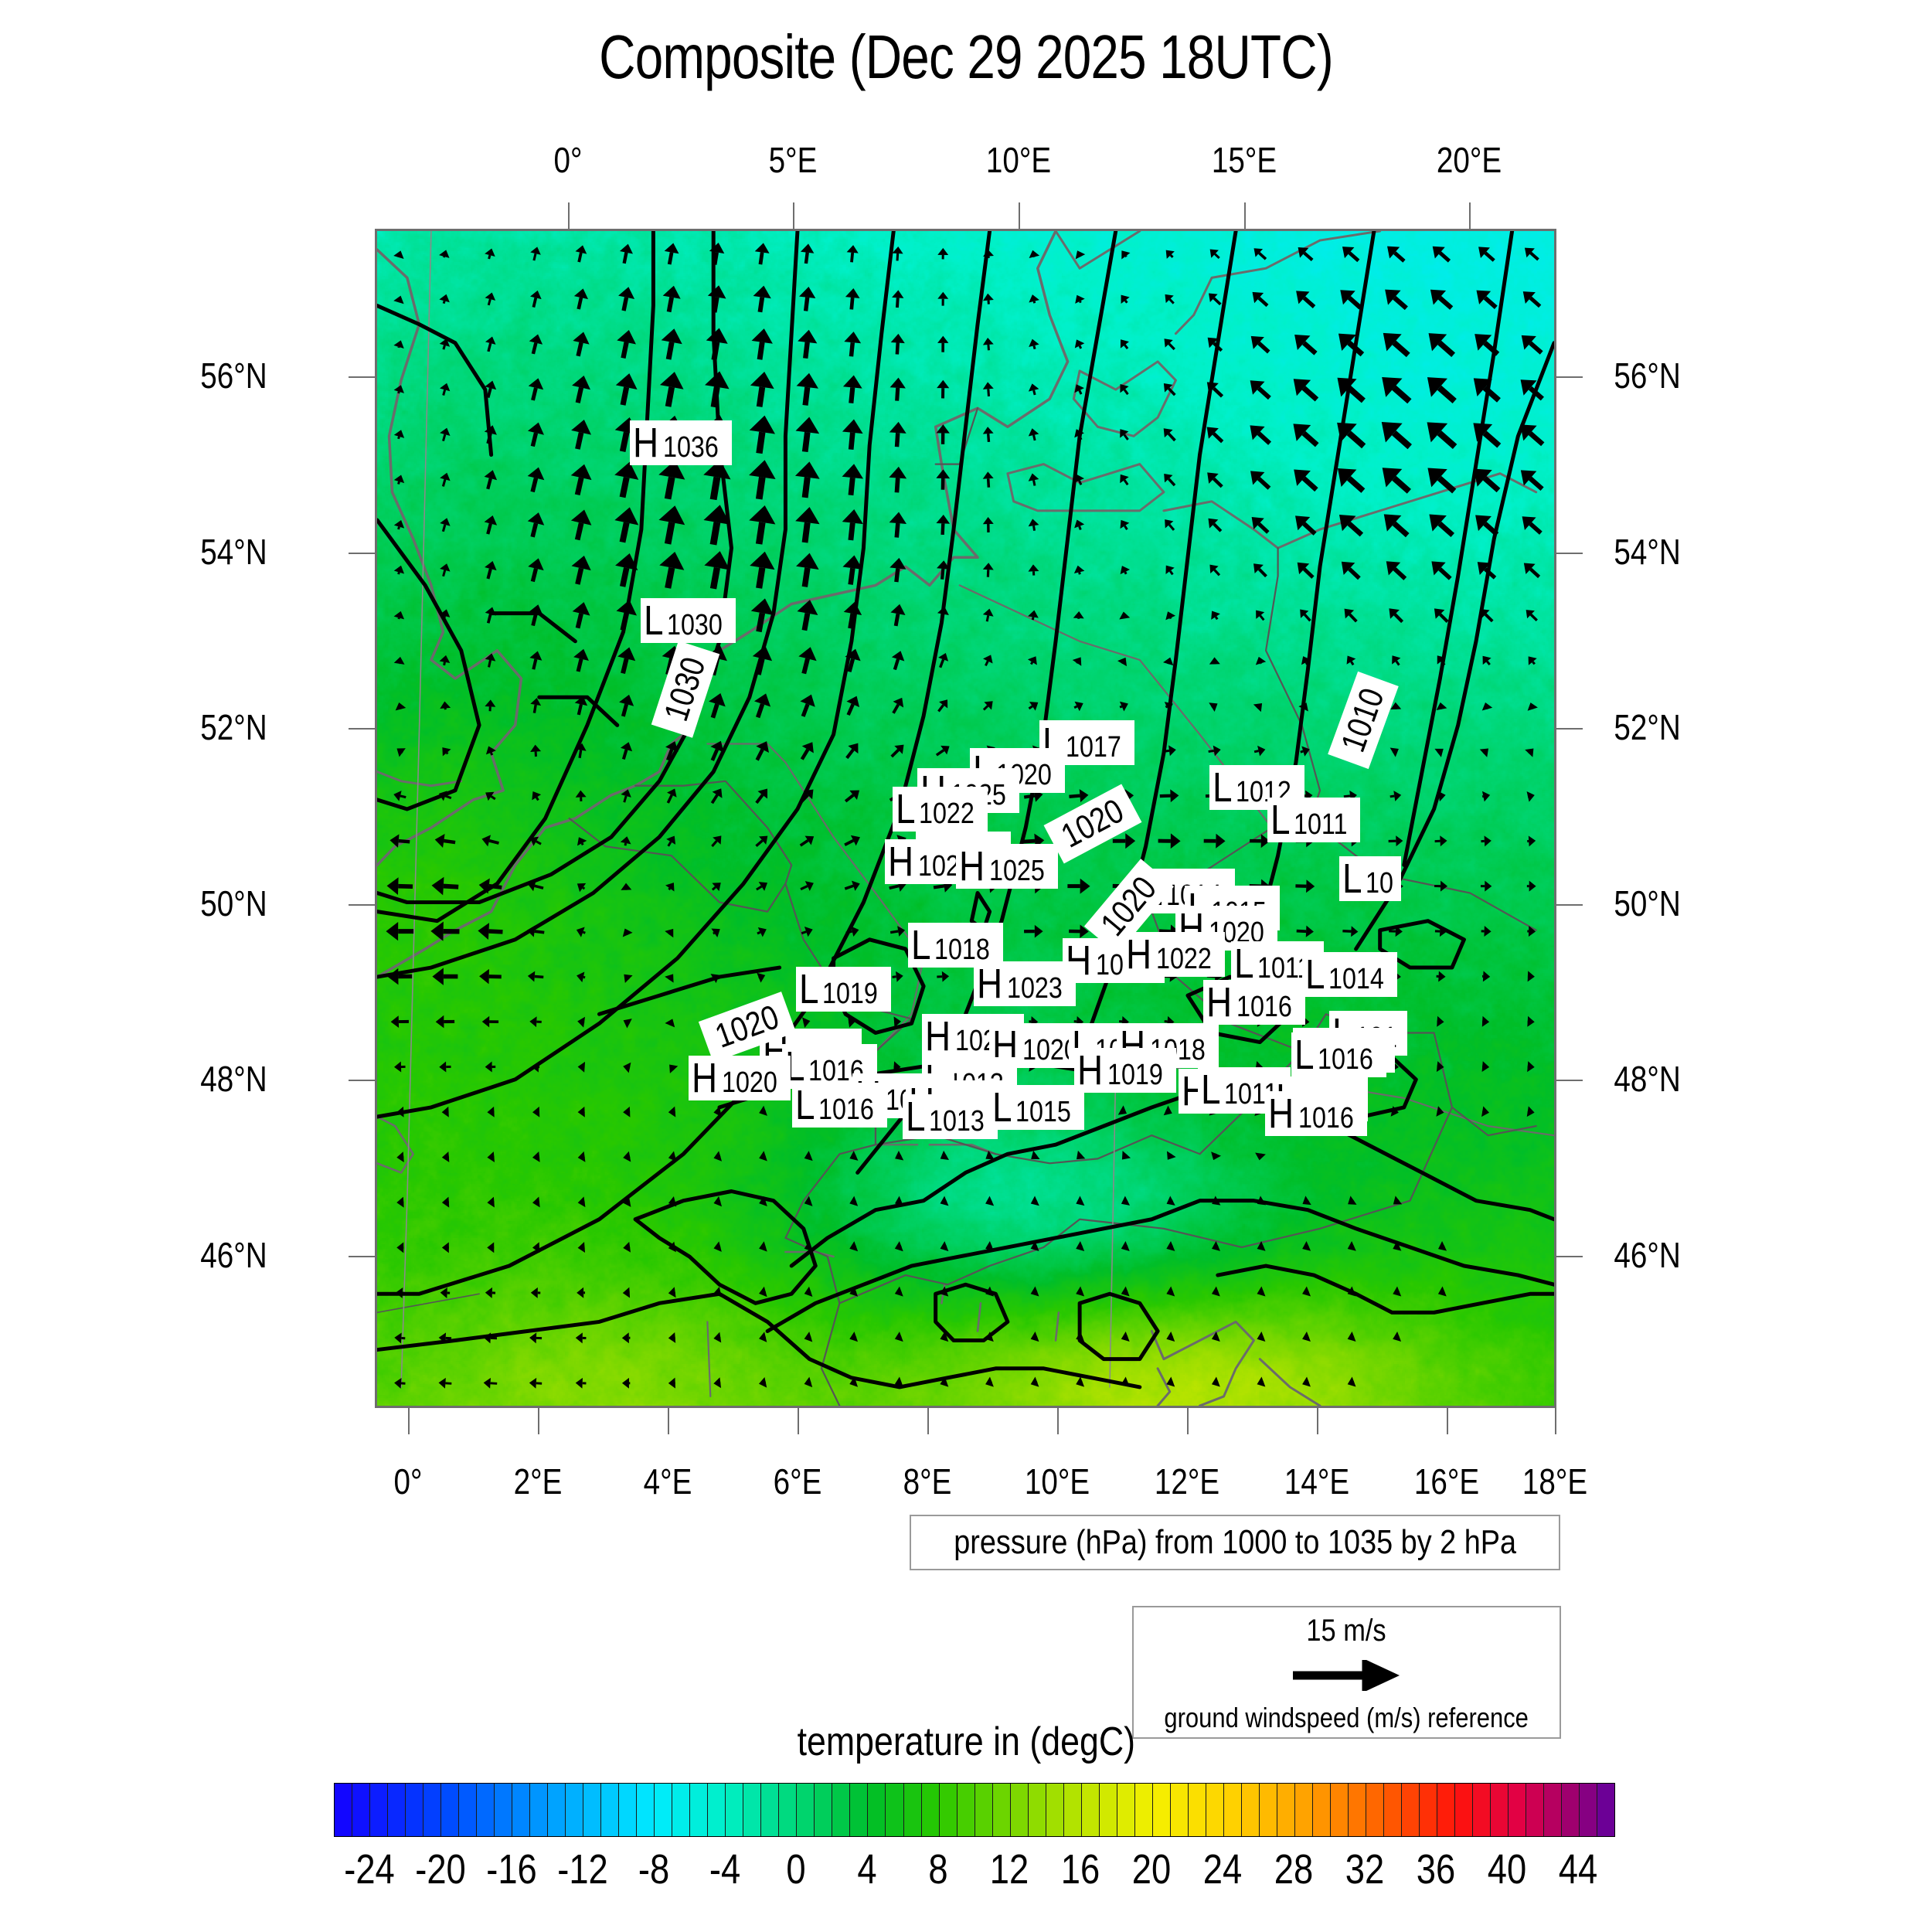  What do you see at coordinates (1135, 1075) in the screenshot?
I see `pressure-label-value: 1019` at bounding box center [1135, 1075].